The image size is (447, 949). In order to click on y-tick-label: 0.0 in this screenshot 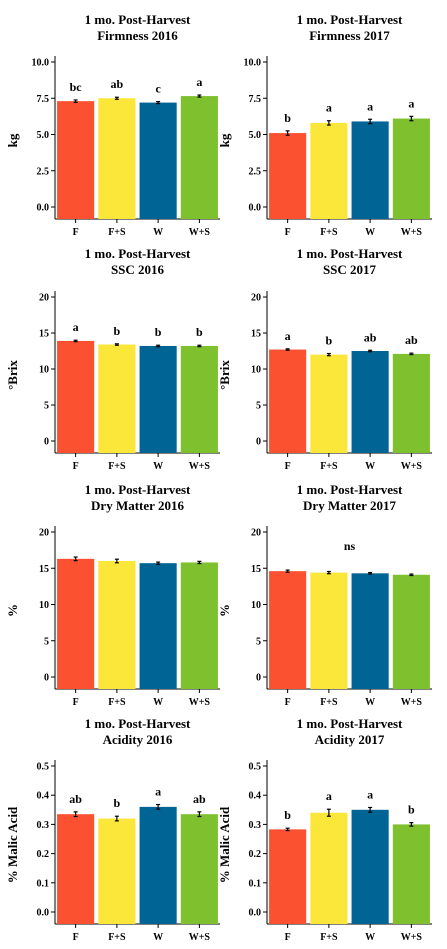, I will do `click(255, 208)`.